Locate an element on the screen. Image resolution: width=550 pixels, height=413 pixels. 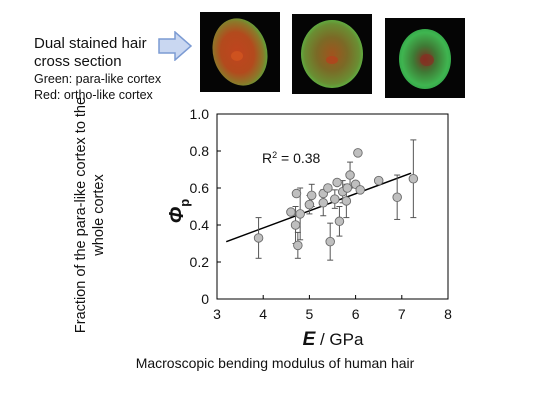
x-tick-label: 3 is located at coordinates (217, 314).